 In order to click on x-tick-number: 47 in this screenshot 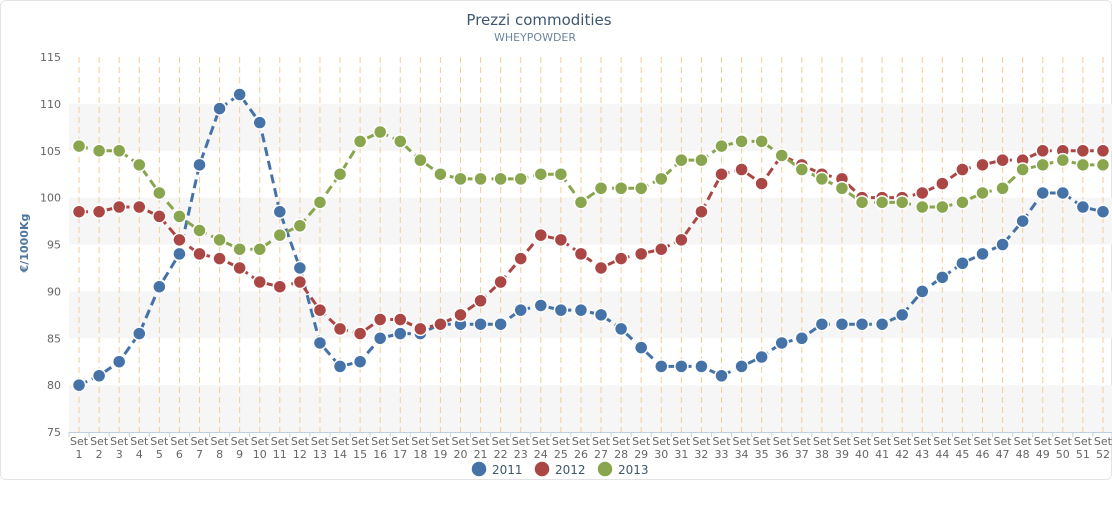, I will do `click(1003, 454)`.